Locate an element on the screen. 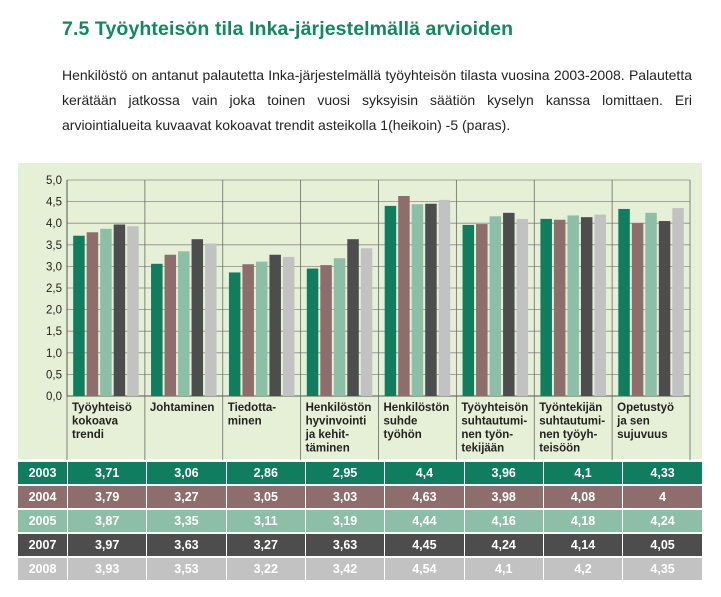  table-row: 2004 3,79 3,27 3,05 3,03 4,63 3,98 4,08 4 is located at coordinates (360, 496).